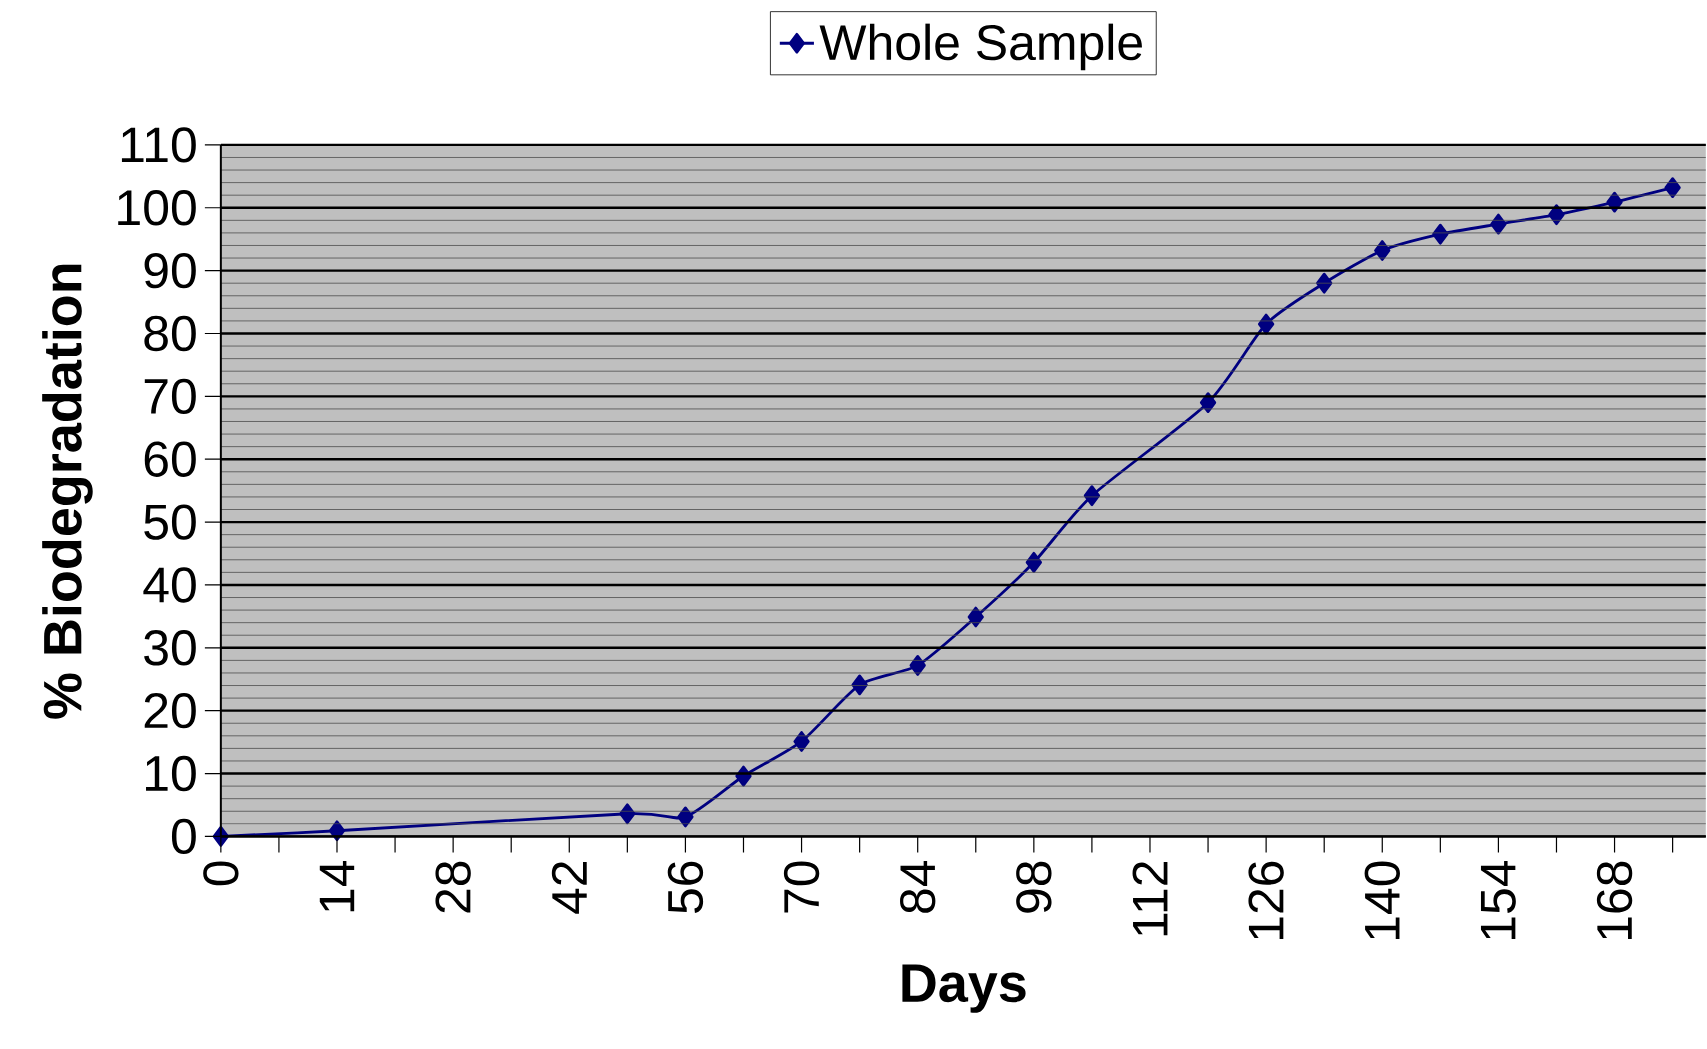  What do you see at coordinates (337, 886) in the screenshot?
I see `x-tick-label: 14` at bounding box center [337, 886].